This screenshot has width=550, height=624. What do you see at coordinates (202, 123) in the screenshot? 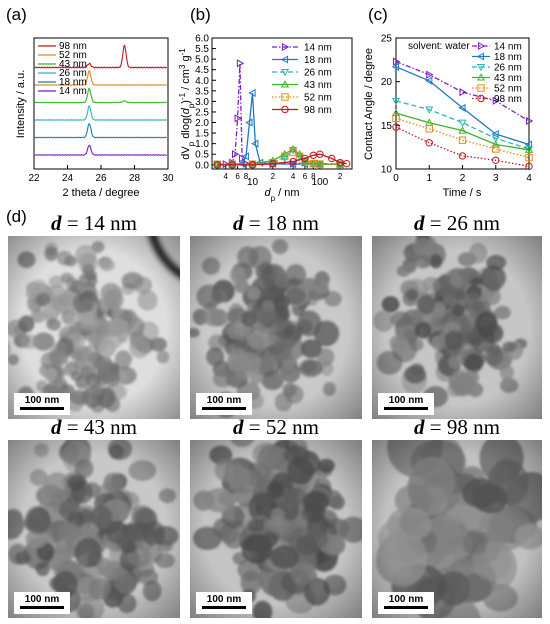
I see `y-tick-label: 2.0` at bounding box center [202, 123].